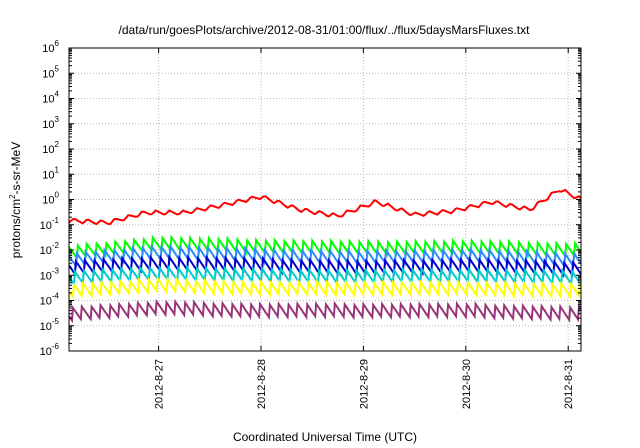  Describe the element at coordinates (57, 169) in the screenshot. I see `y-tick-exponent: 1` at that location.